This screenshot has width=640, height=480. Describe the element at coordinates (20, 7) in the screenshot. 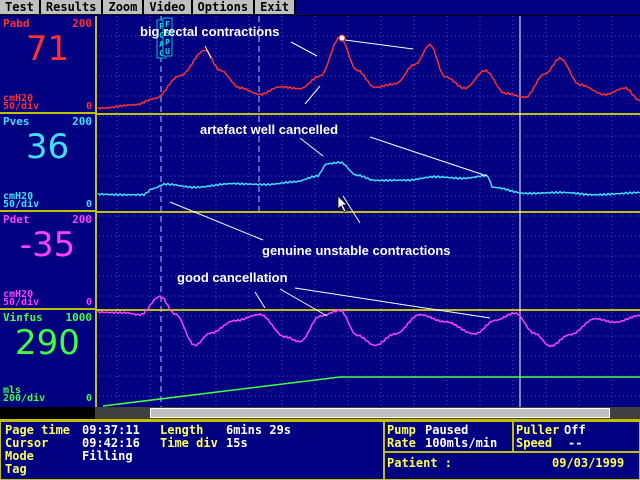

I see `menu-test: Test` at that location.